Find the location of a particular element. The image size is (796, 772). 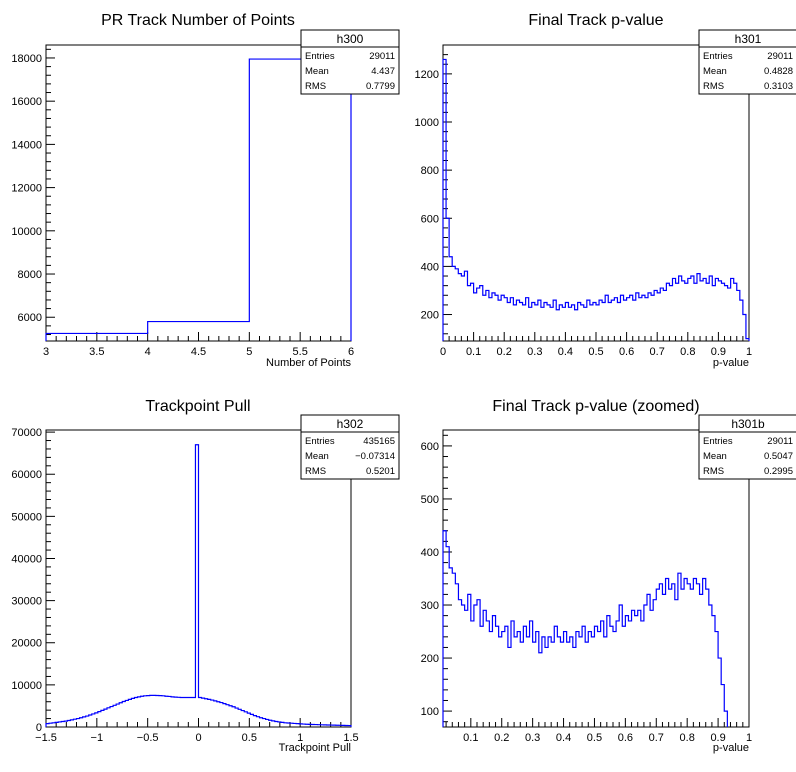

chart-title: Trackpoint Pull is located at coordinates (197, 406).